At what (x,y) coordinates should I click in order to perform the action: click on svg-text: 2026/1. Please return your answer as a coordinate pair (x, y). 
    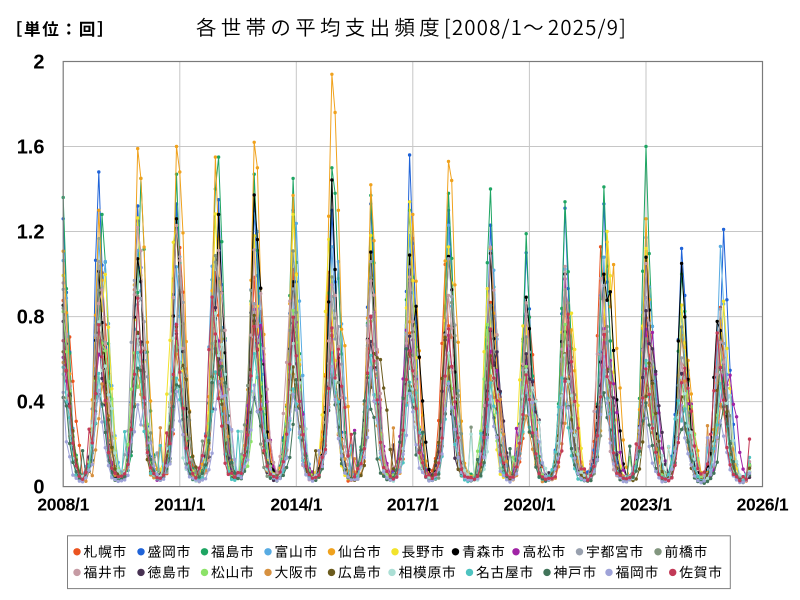
    Looking at the image, I should click on (763, 505).